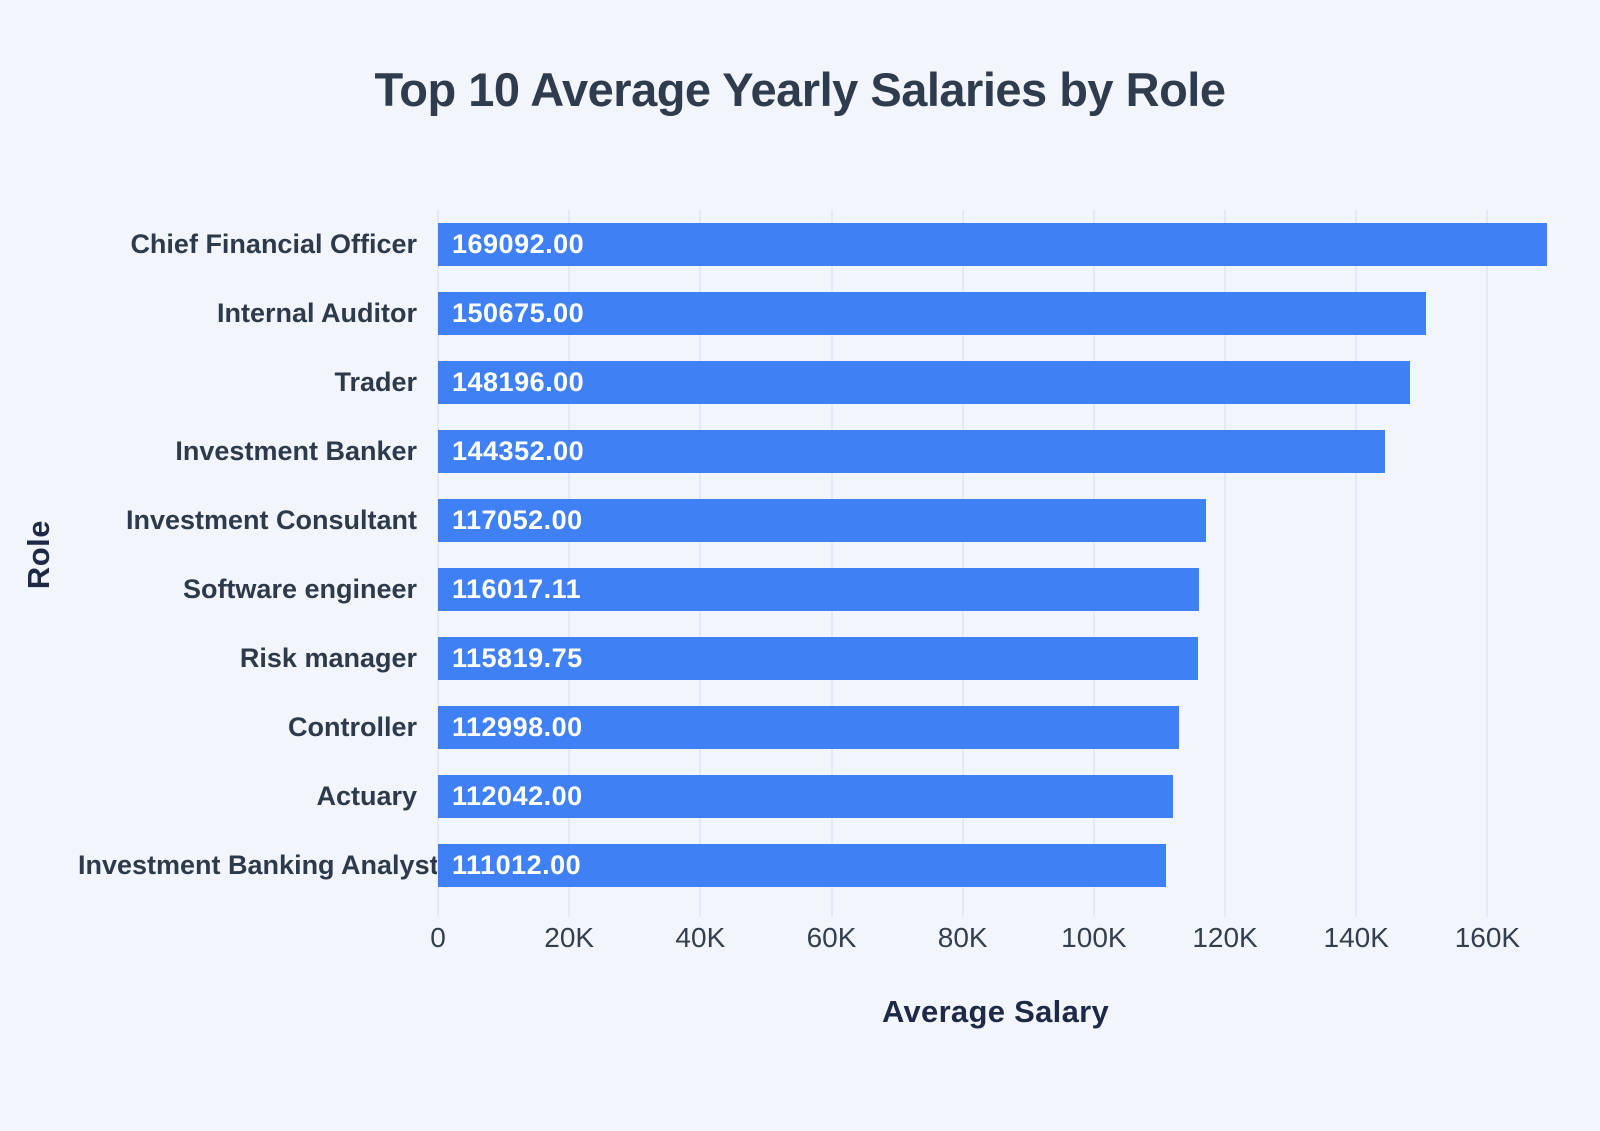 The width and height of the screenshot is (1600, 1131). I want to click on y-axis-title-wrap: Role, so click(39, 555).